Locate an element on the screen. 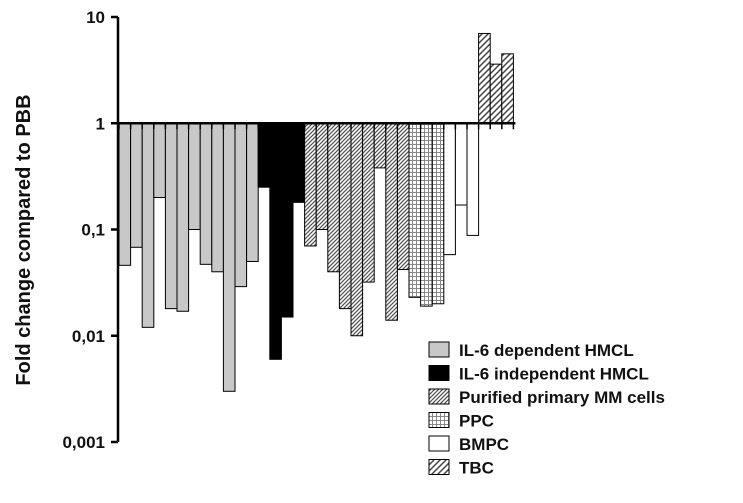  y-tick-label: 1 is located at coordinates (100, 123).